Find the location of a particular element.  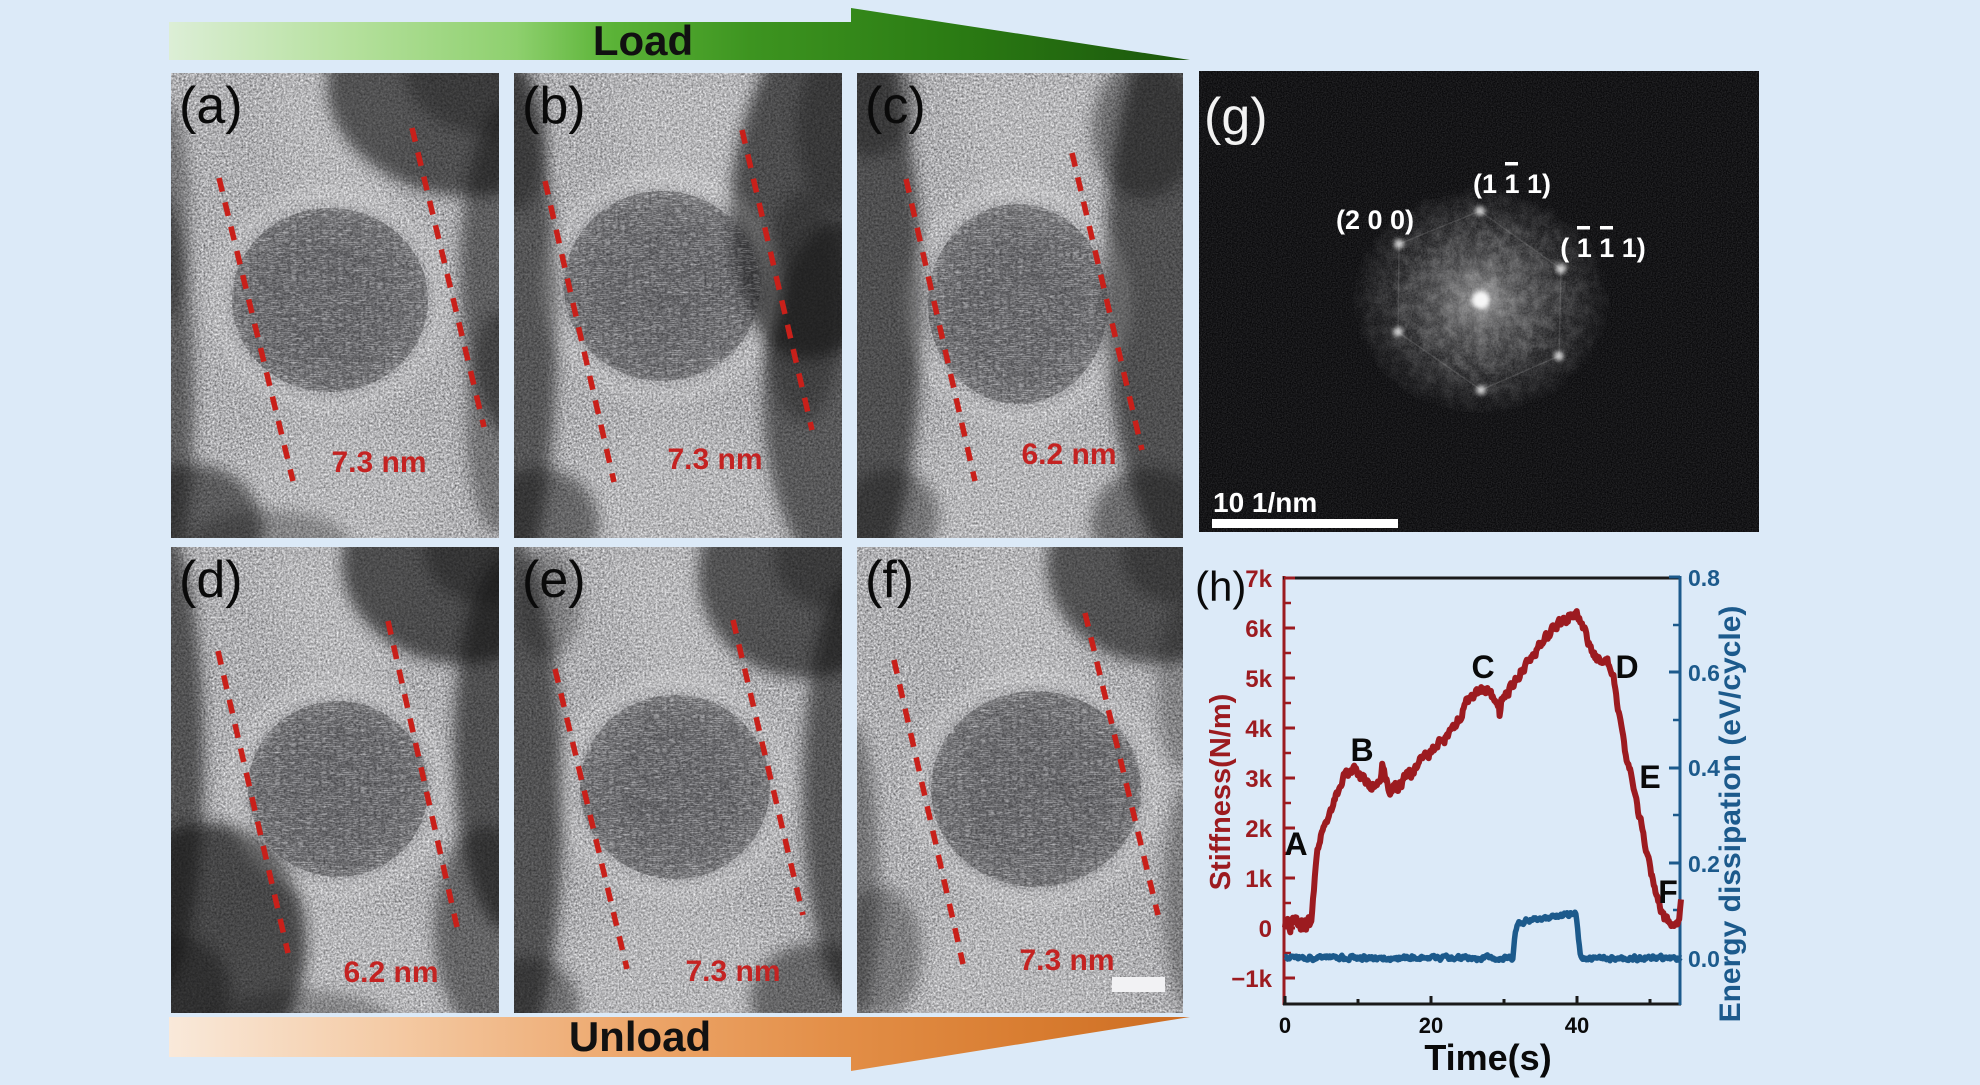

svg-text: A is located at coordinates (1295, 844).